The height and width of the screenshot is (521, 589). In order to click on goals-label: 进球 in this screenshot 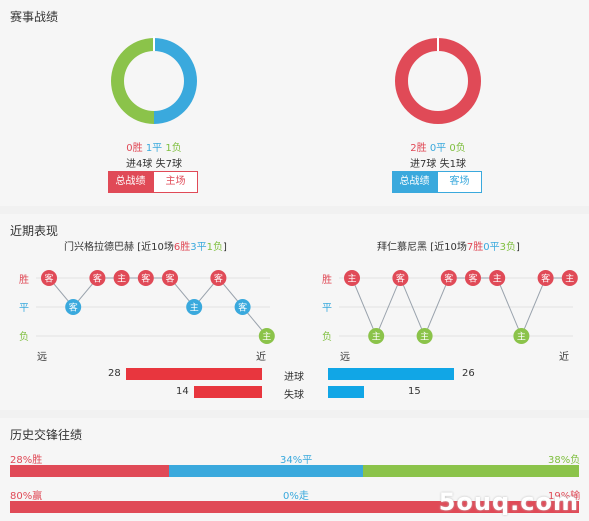, I will do `click(294, 377)`.